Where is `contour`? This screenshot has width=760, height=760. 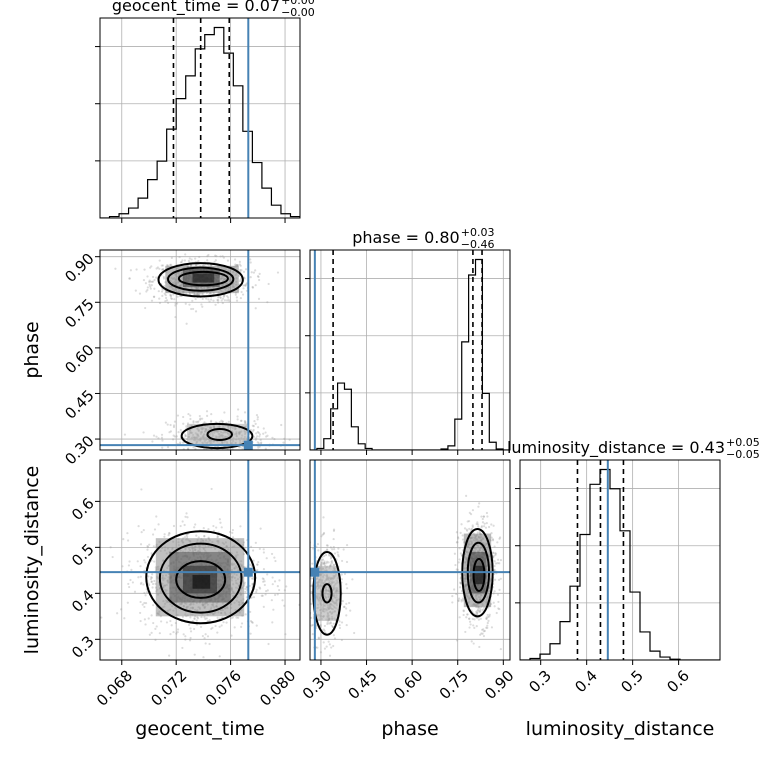
contour is located at coordinates (327, 593).